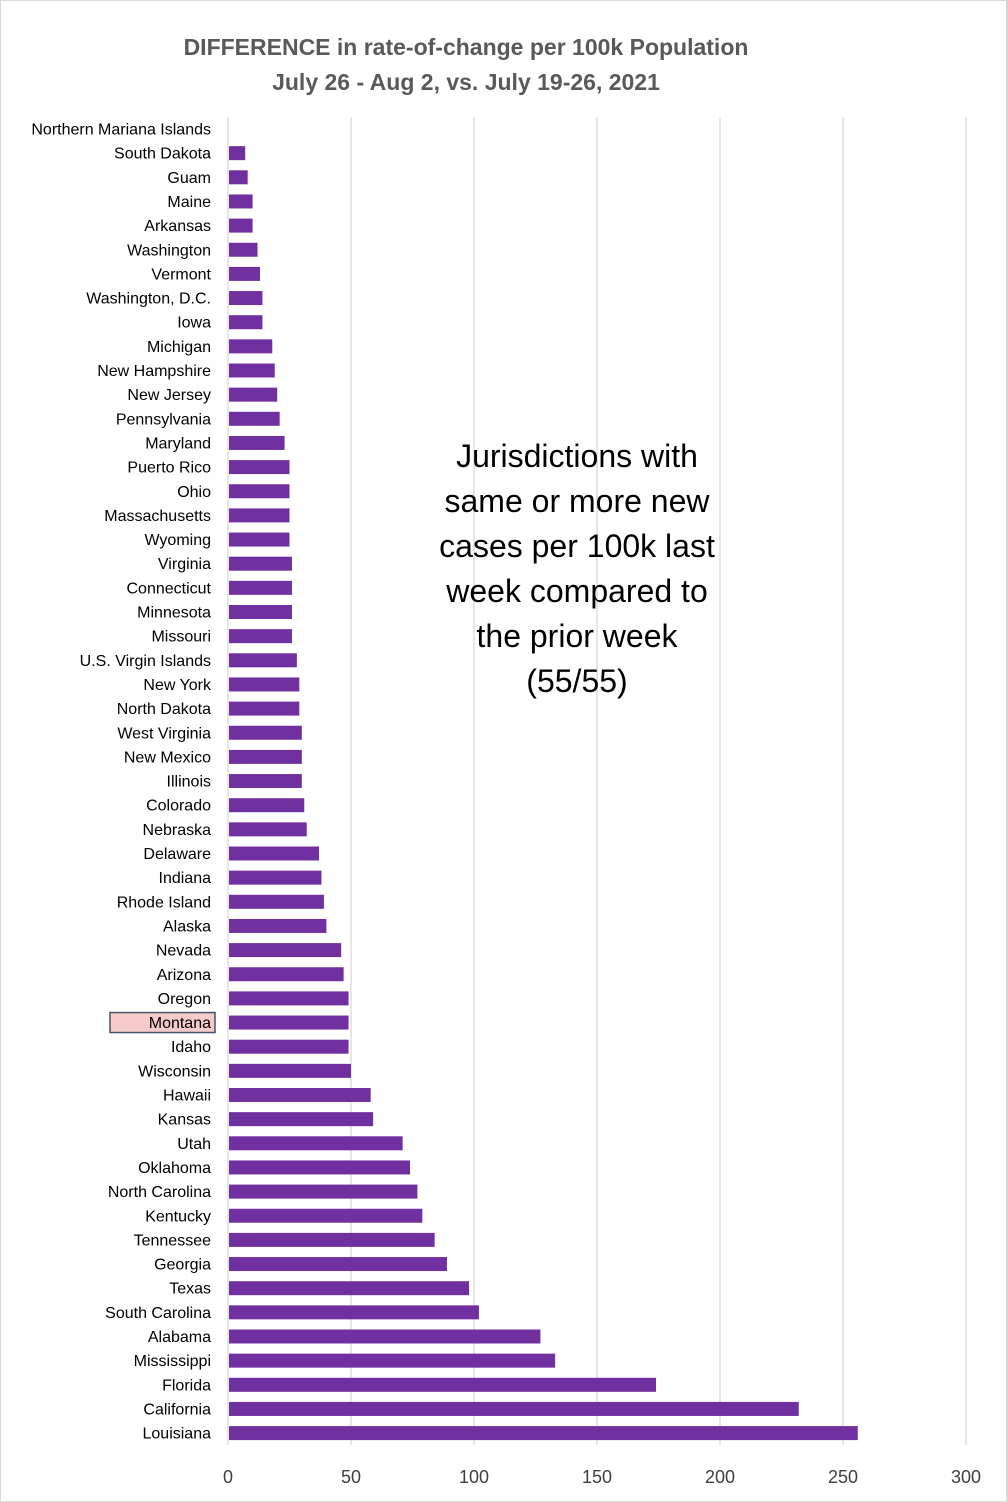 Image resolution: width=1007 pixels, height=1502 pixels. I want to click on category-label: Vermont, so click(181, 274).